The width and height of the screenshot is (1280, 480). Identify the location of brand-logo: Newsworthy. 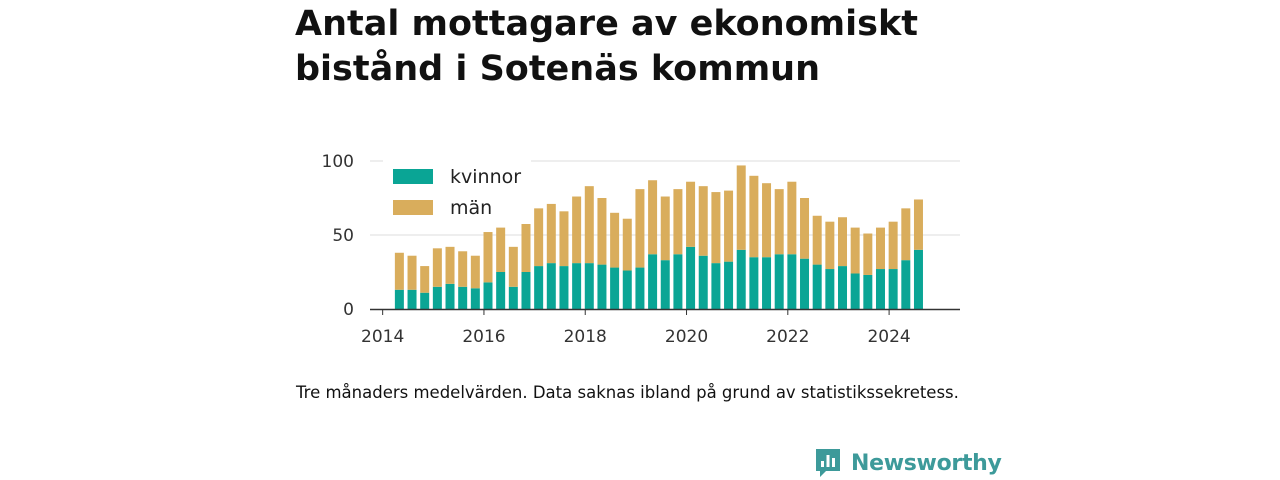
(908, 463).